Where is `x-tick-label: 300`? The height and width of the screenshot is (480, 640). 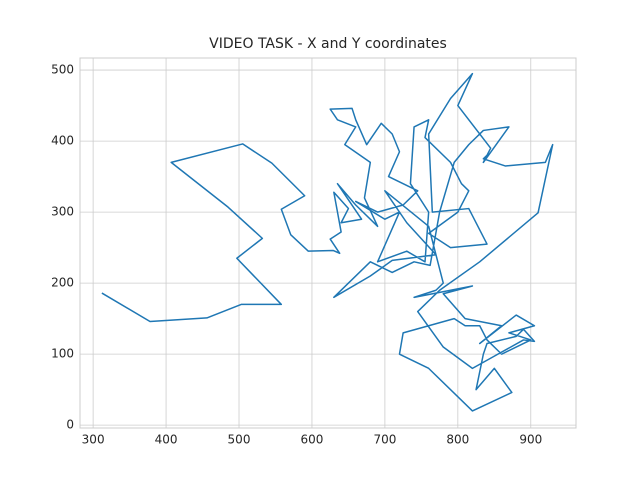 x-tick-label: 300 is located at coordinates (93, 440).